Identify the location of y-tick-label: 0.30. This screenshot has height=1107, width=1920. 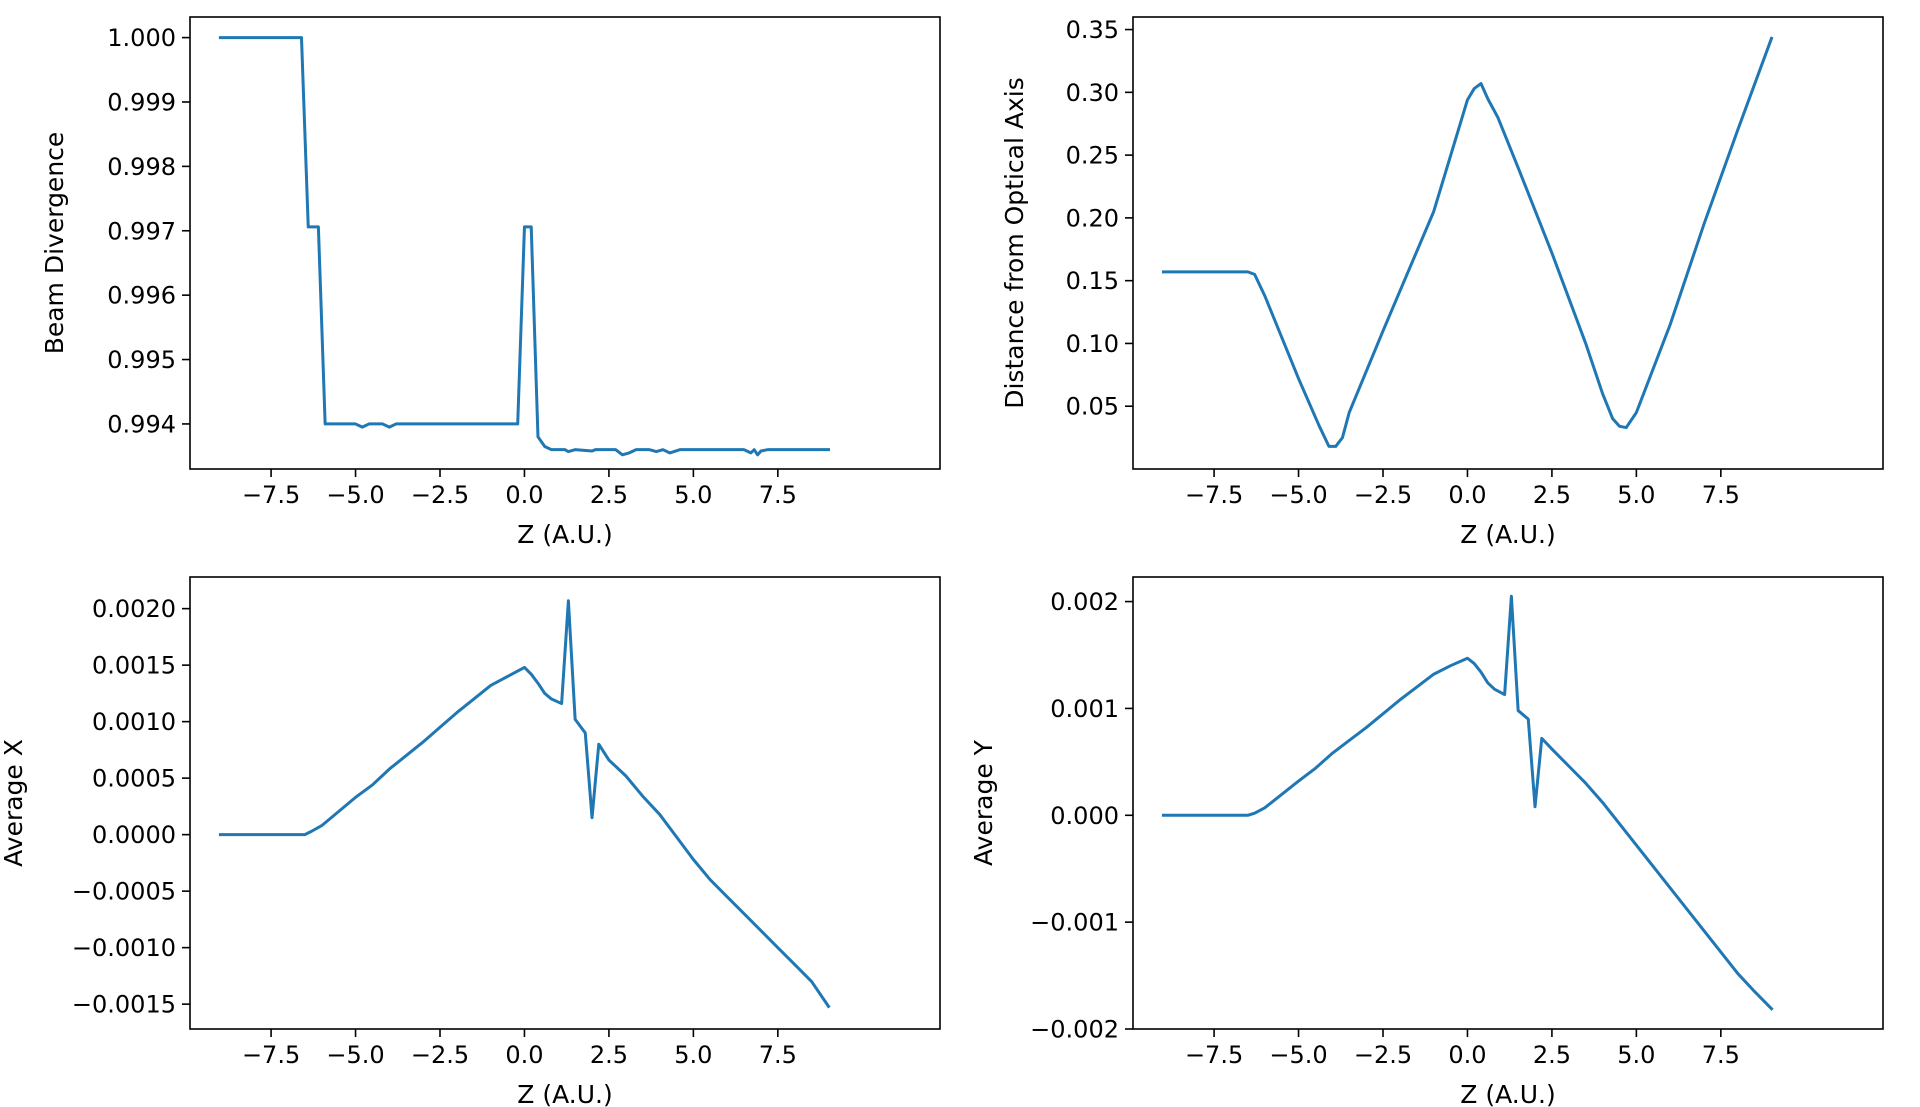
(1092, 93).